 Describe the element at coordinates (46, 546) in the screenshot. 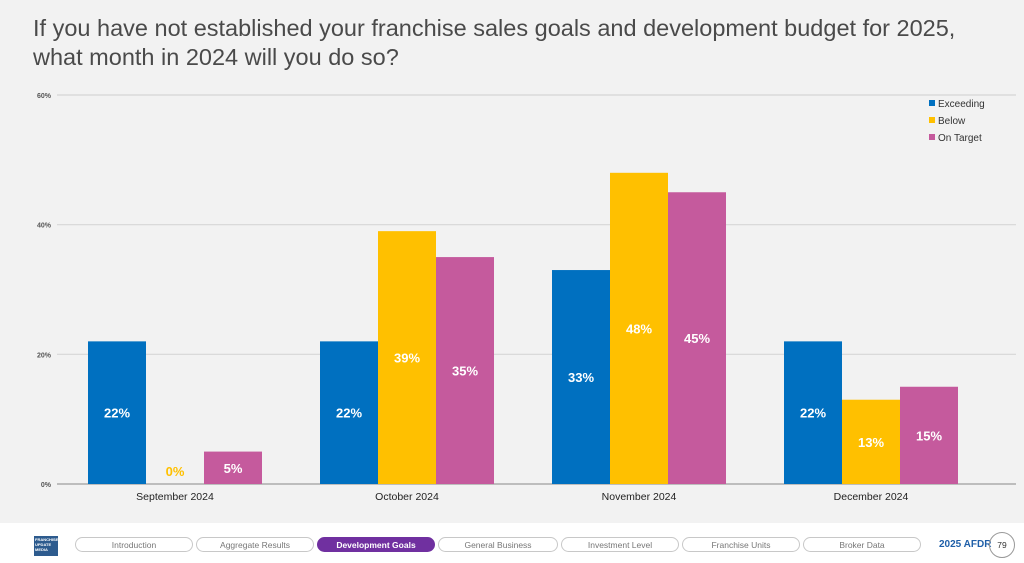

I see `franchise-update-media-logo: FRANCHISE UPDATE MEDIA` at that location.